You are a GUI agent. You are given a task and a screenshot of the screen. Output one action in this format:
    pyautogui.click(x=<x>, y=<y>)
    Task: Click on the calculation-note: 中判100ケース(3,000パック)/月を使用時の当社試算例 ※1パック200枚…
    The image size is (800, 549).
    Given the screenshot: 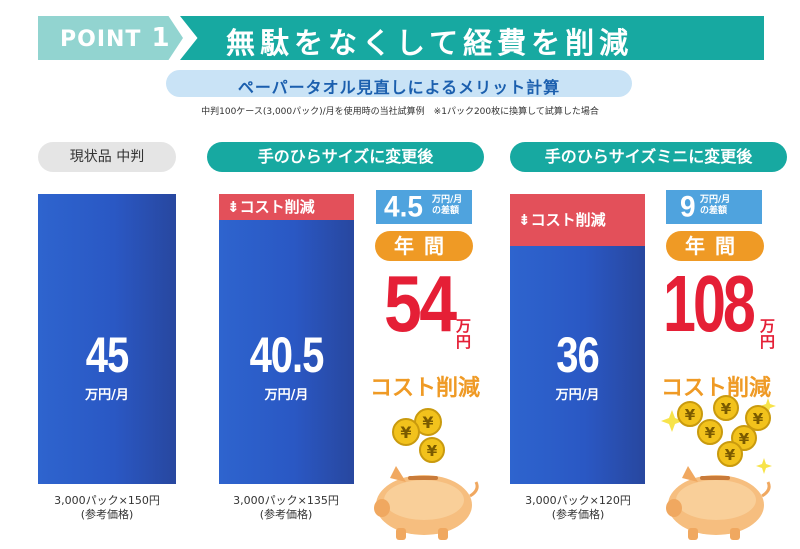 What is the action you would take?
    pyautogui.click(x=400, y=112)
    